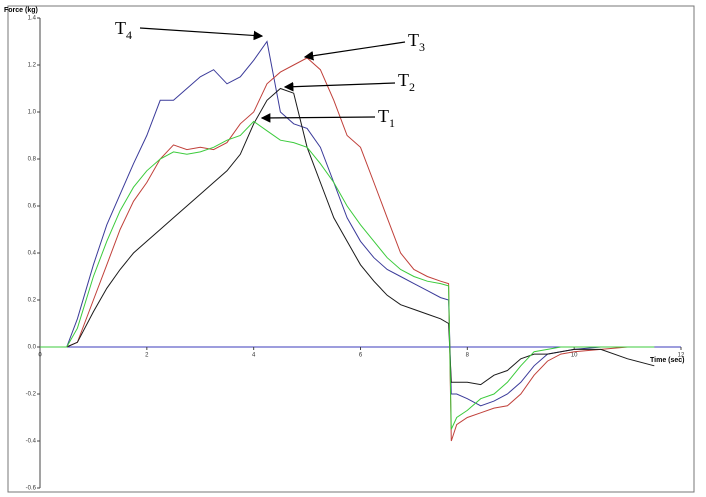 The width and height of the screenshot is (706, 497). I want to click on x-tick-label: 8, so click(468, 356).